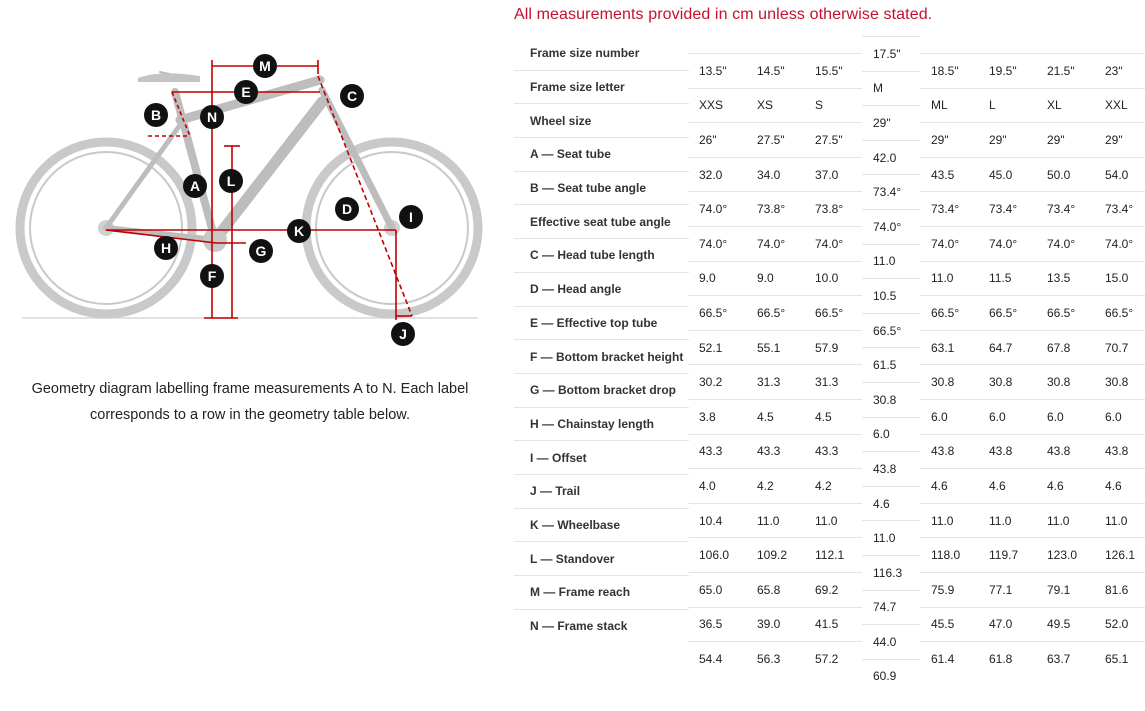 The height and width of the screenshot is (711, 1145). What do you see at coordinates (1007, 278) in the screenshot?
I see `table-cell: 11.5` at bounding box center [1007, 278].